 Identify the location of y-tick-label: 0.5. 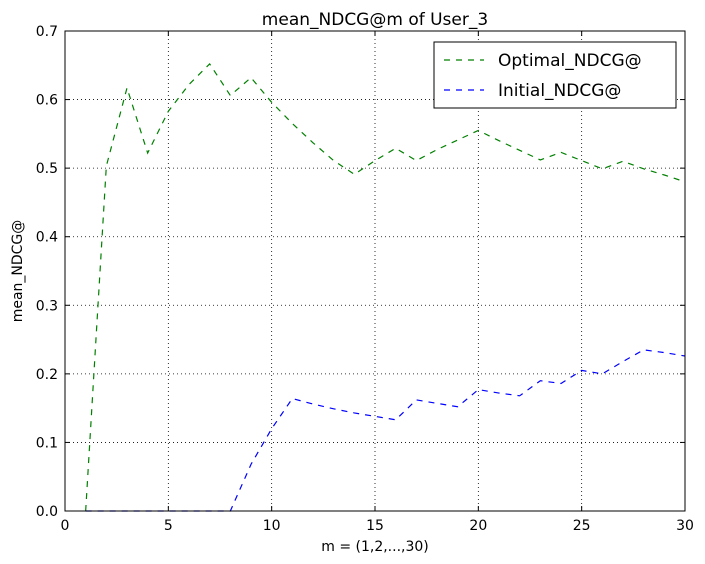
(47, 169).